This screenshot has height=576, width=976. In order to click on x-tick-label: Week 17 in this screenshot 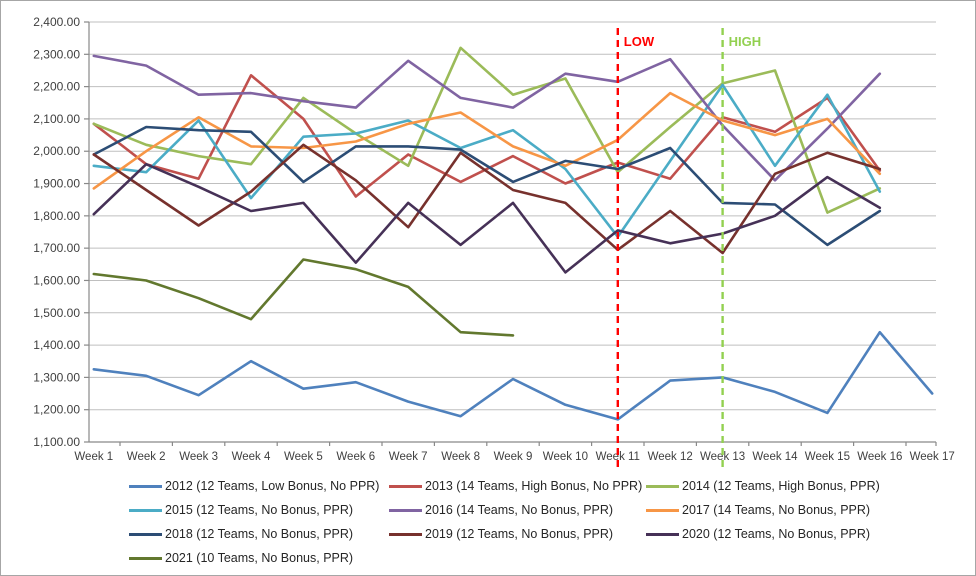, I will do `click(932, 457)`.